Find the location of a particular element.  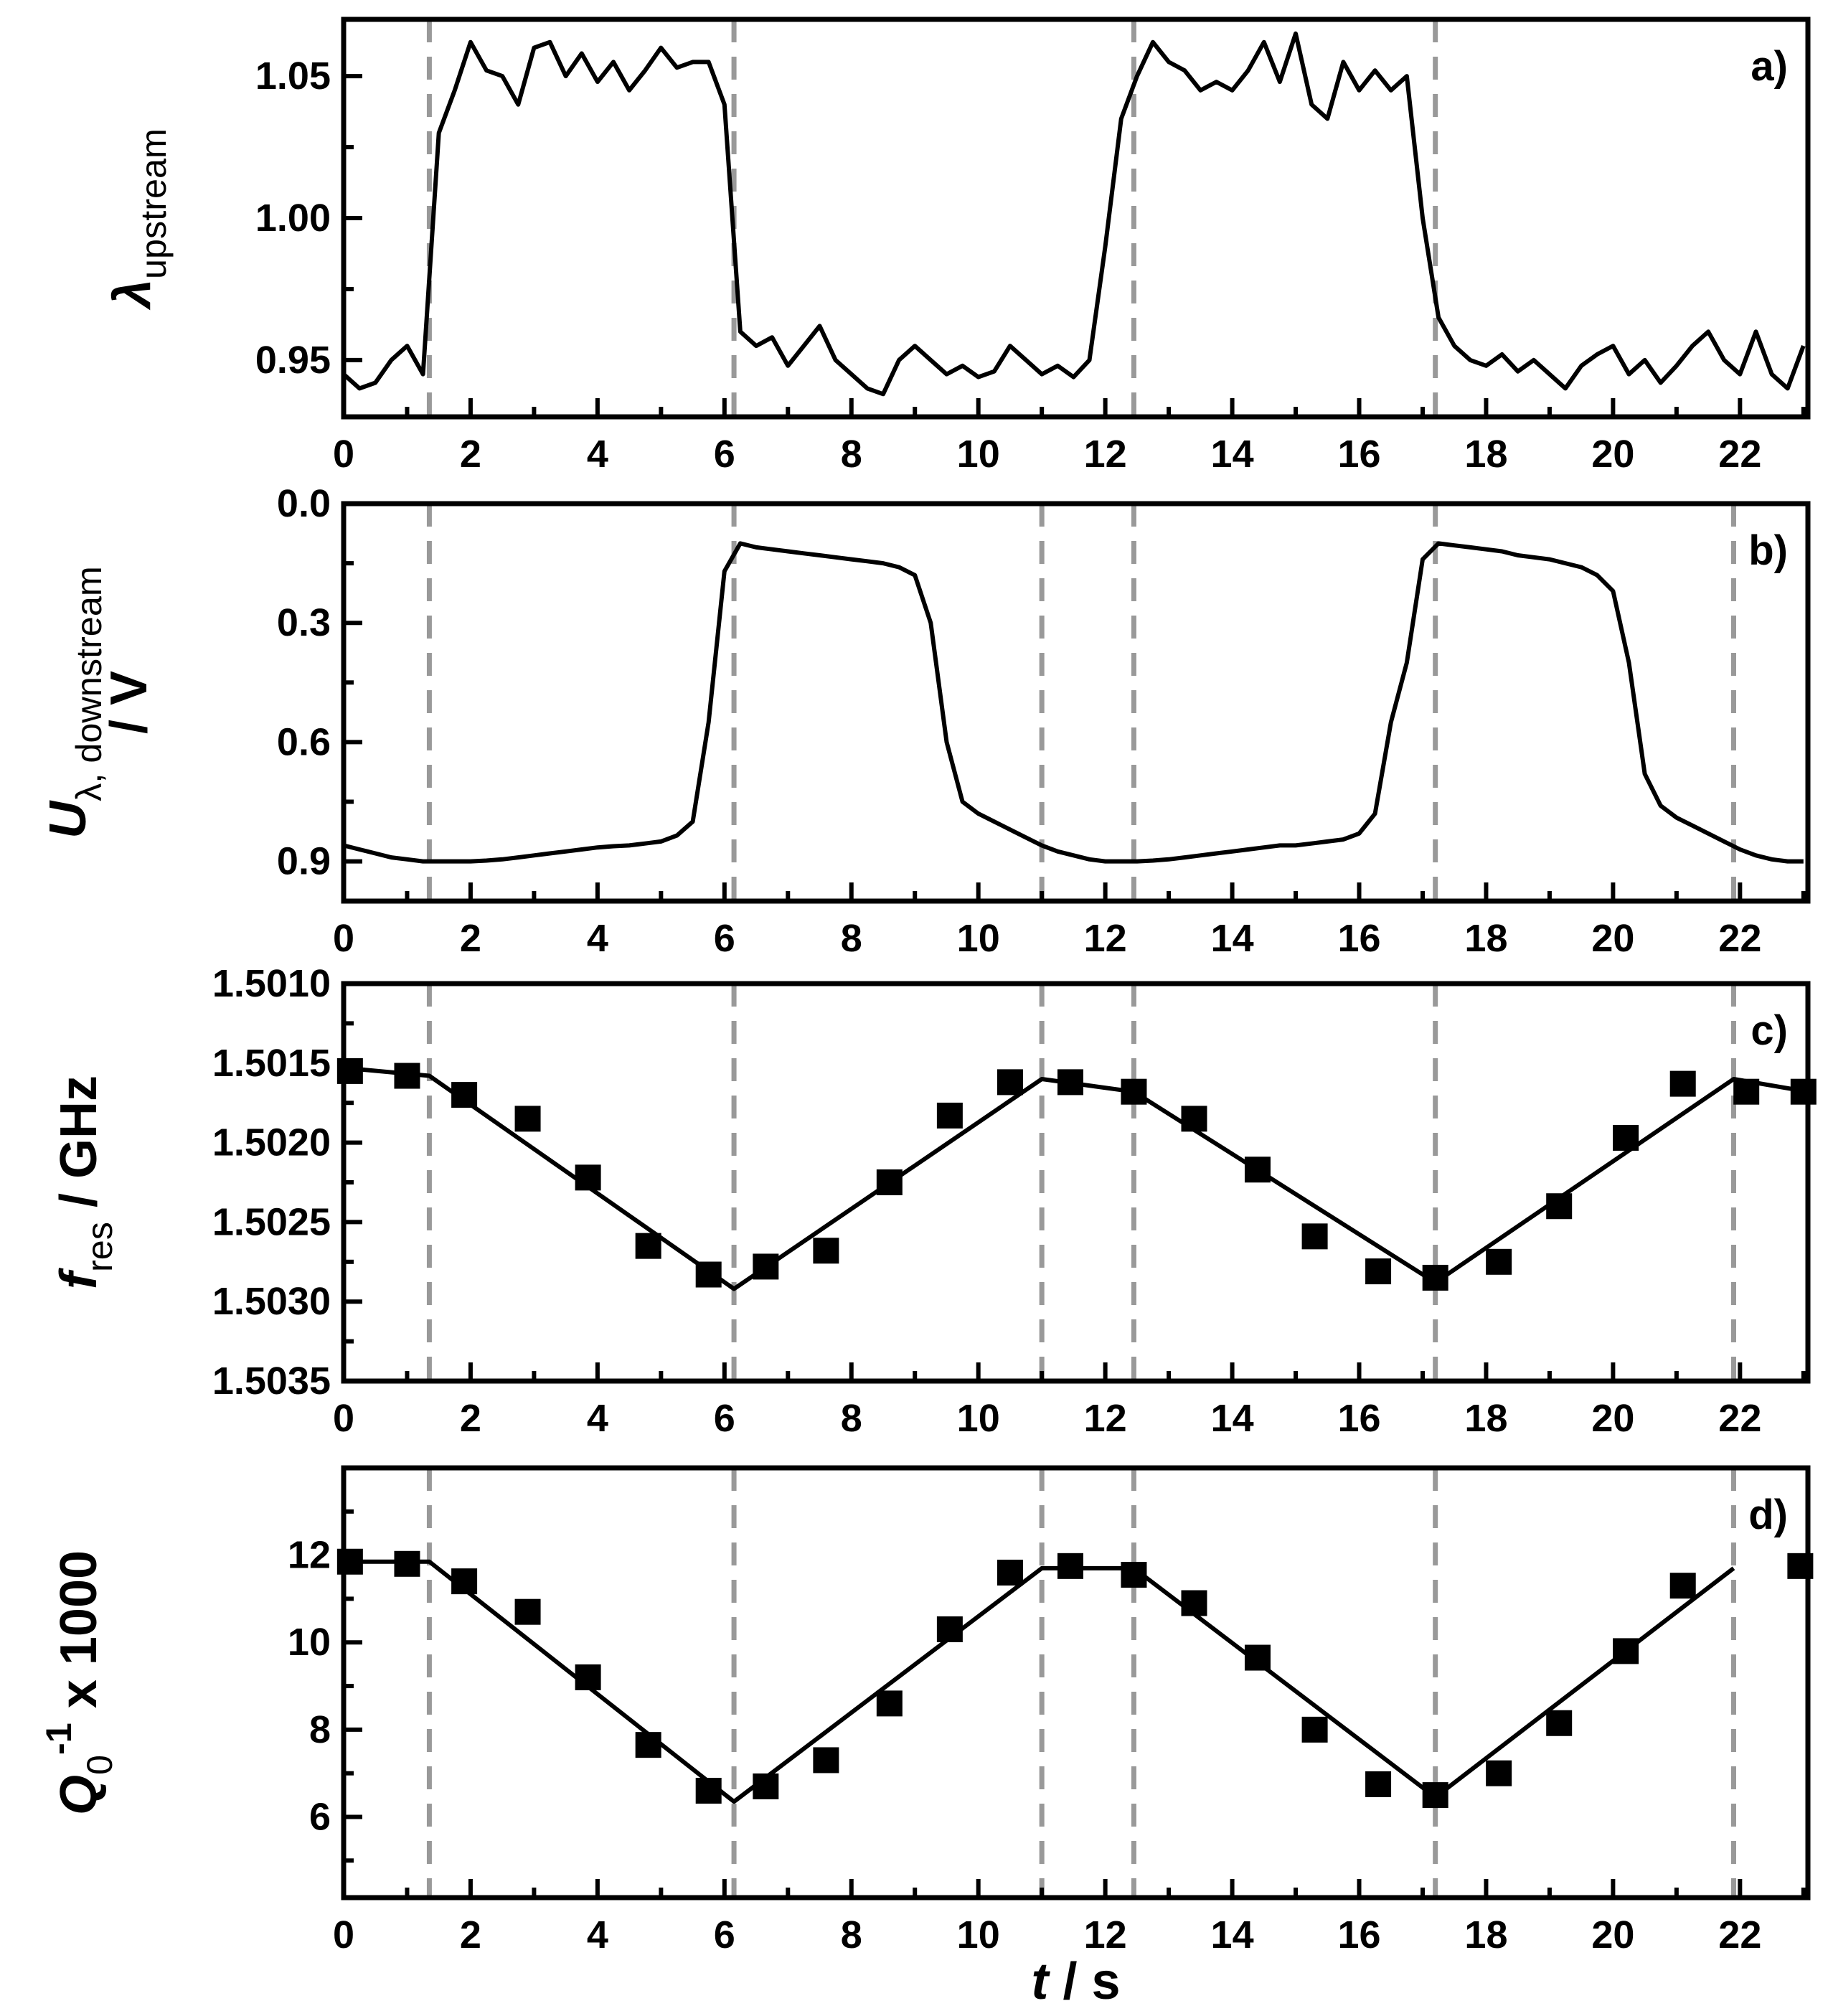

y-tick-label: 0.0 is located at coordinates (304, 503).